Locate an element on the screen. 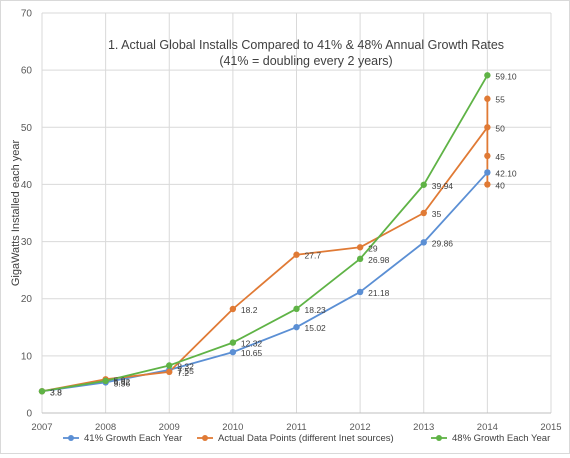  y-tick-label: 0 is located at coordinates (29, 414).